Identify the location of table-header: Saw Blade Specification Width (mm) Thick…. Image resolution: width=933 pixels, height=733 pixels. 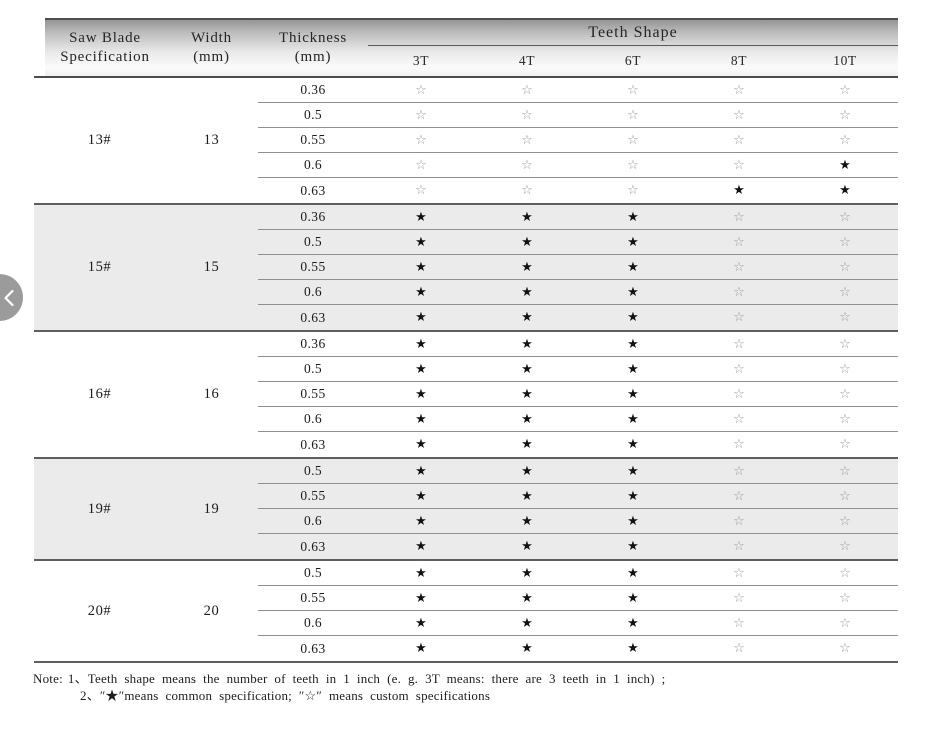
(471, 48).